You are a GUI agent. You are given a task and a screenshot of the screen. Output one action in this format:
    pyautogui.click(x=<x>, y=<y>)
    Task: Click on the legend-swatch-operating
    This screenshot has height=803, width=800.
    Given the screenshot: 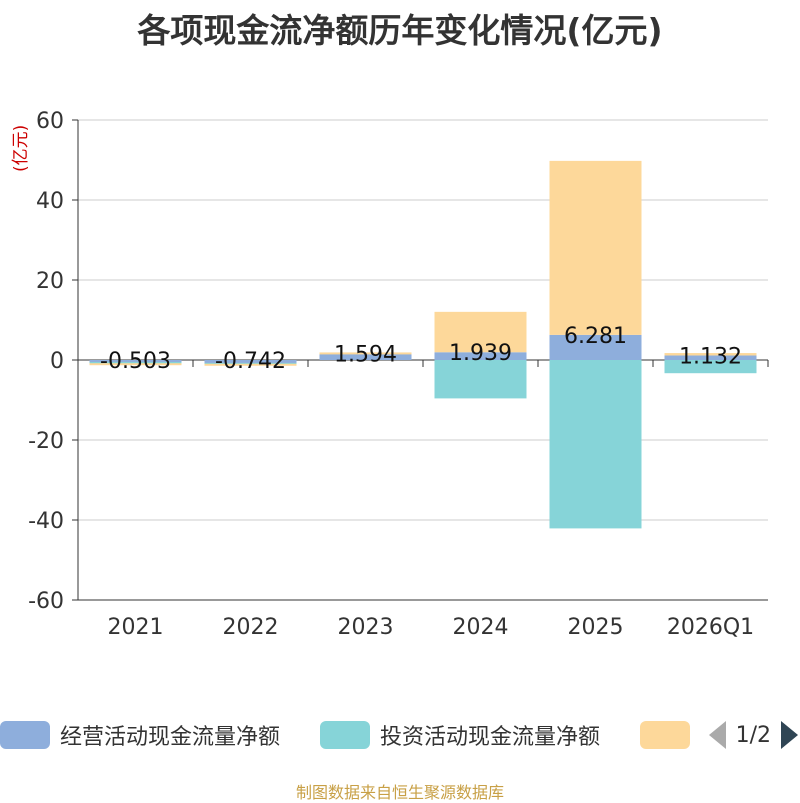 What is the action you would take?
    pyautogui.click(x=25, y=735)
    